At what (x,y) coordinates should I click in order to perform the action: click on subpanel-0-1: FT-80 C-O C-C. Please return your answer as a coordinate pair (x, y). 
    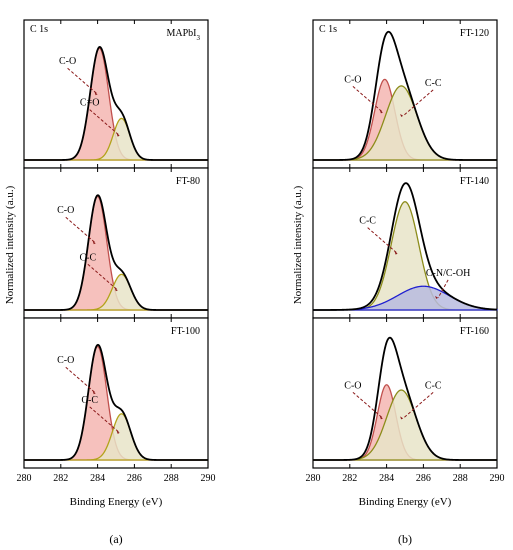
    Looking at the image, I should click on (116, 243).